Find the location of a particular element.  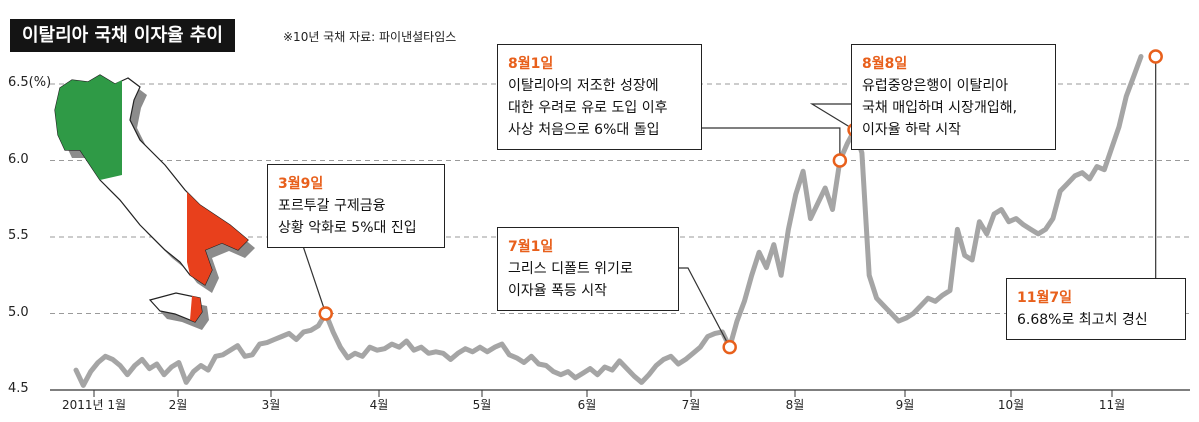

callout-mar9: 3월9일 포르투갈 구제금융 상황 악화로 5%대 진입 is located at coordinates (356, 206).